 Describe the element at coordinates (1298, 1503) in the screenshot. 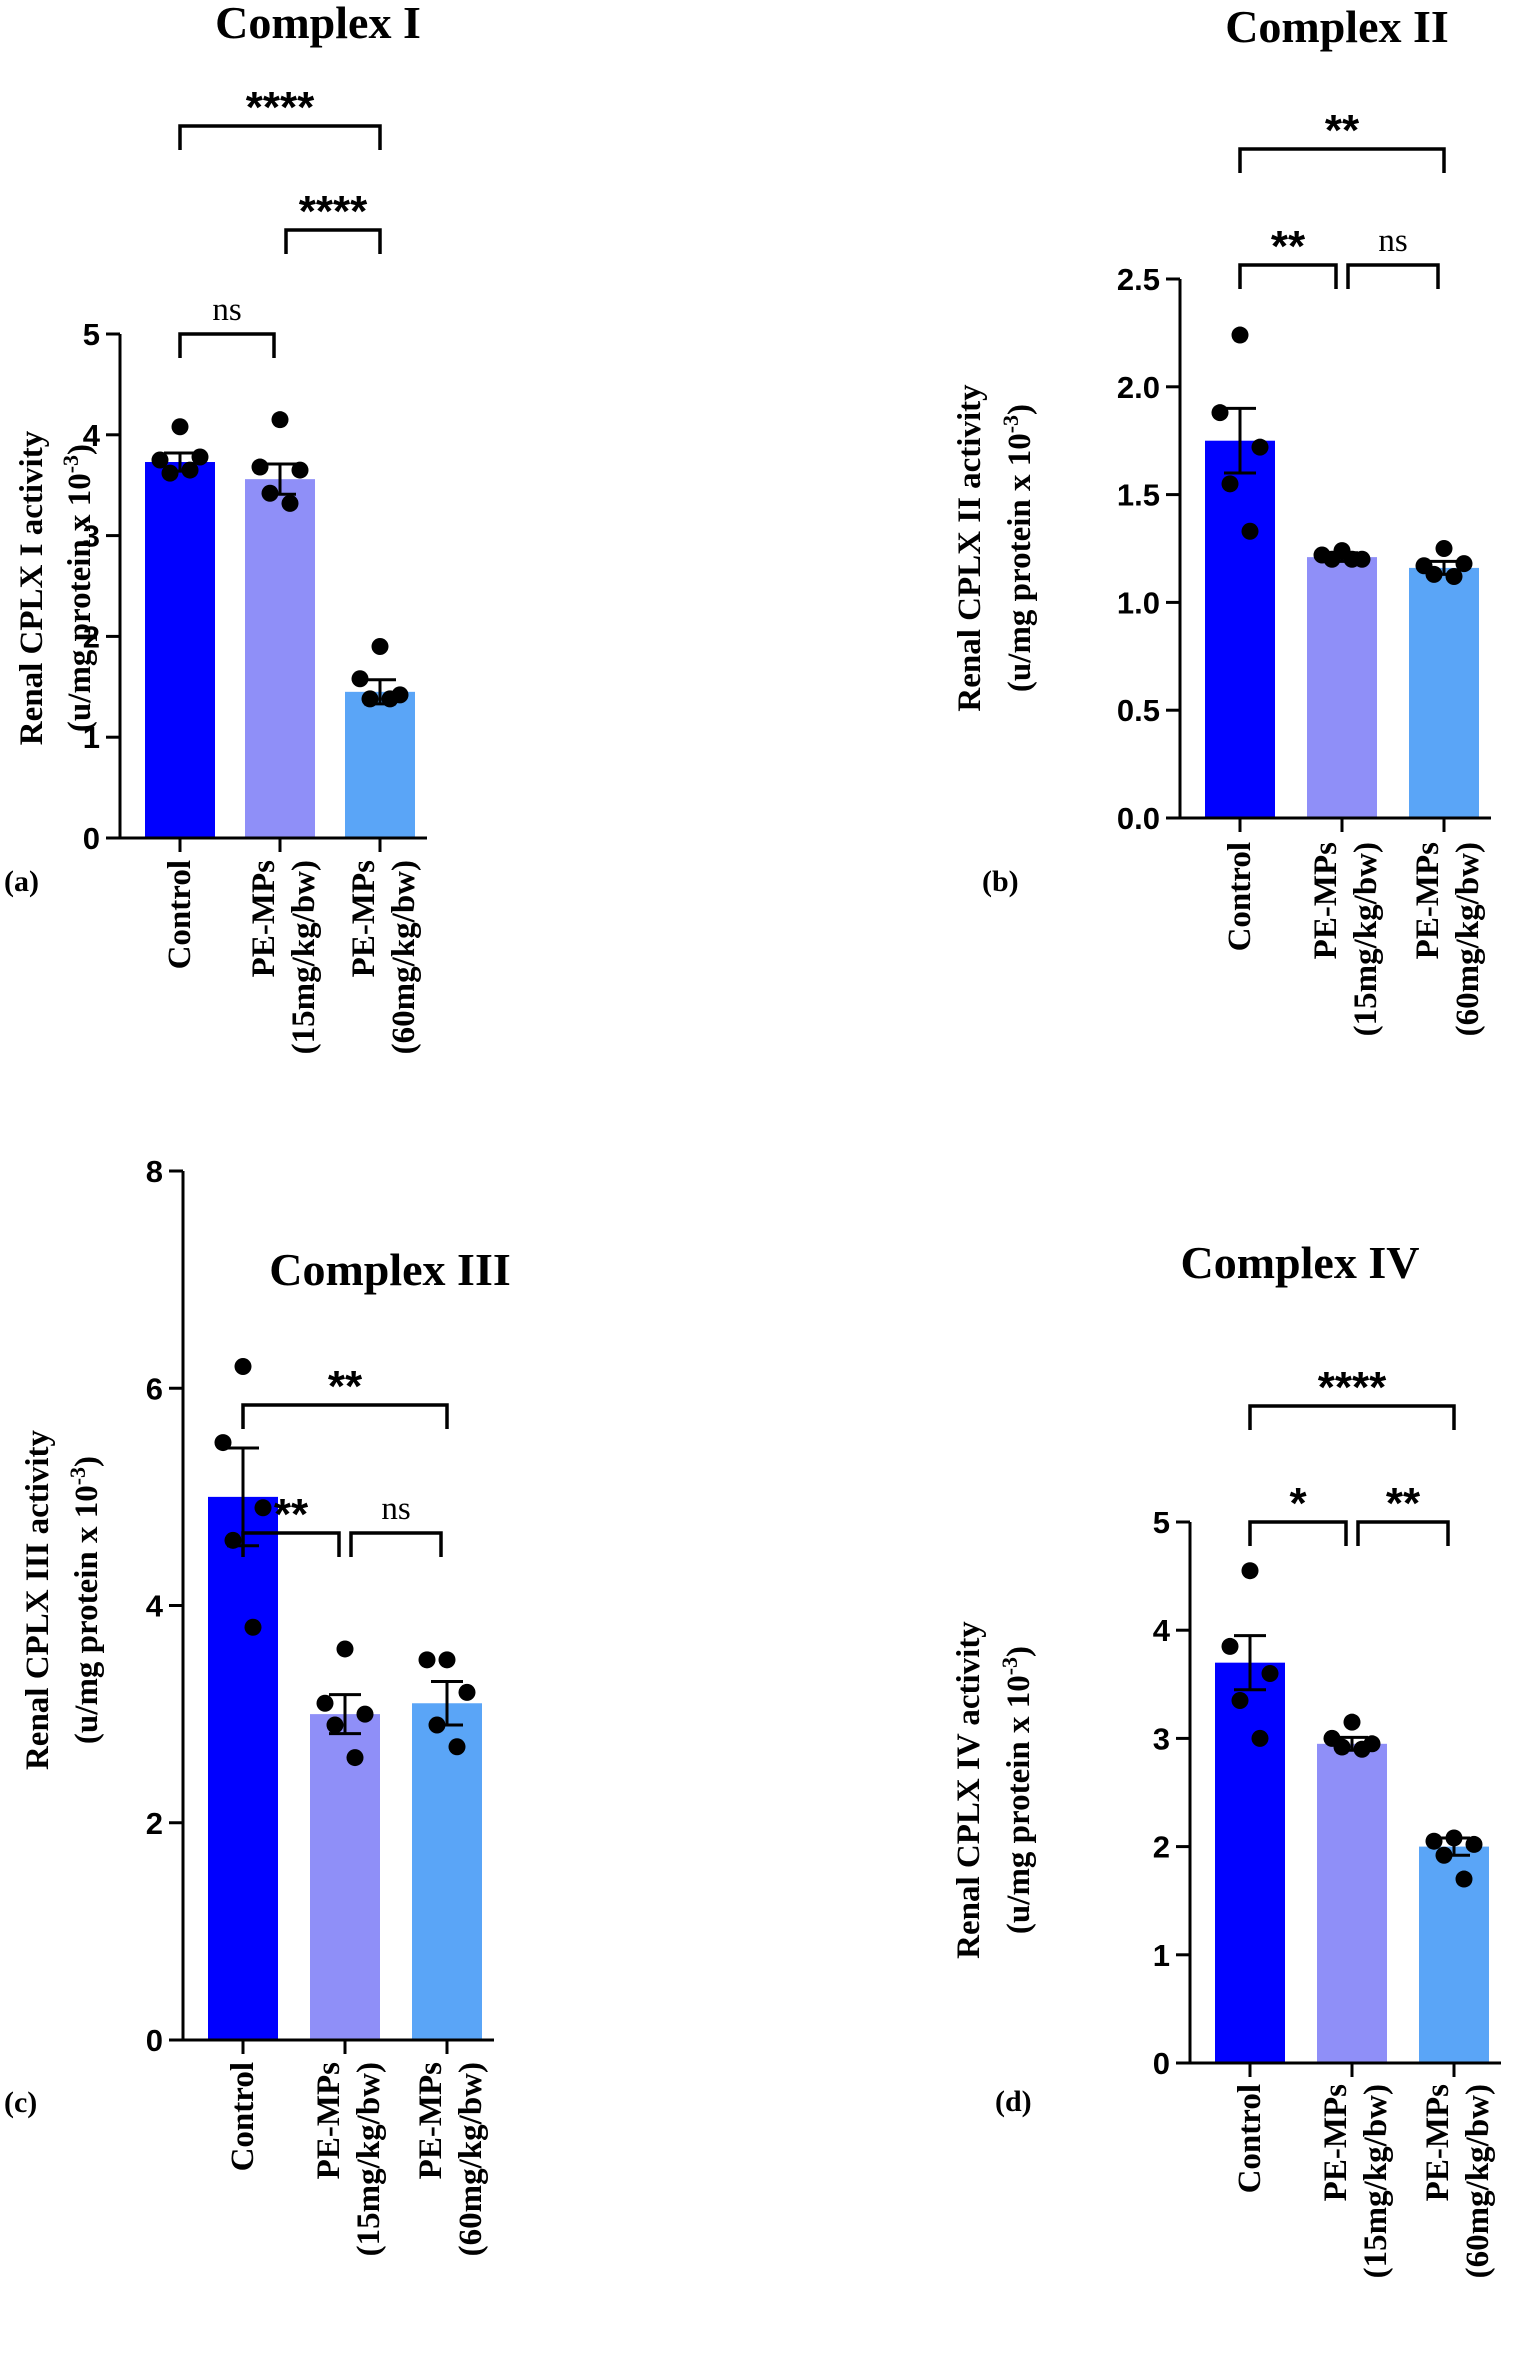

I see `significance-label-1: *` at that location.